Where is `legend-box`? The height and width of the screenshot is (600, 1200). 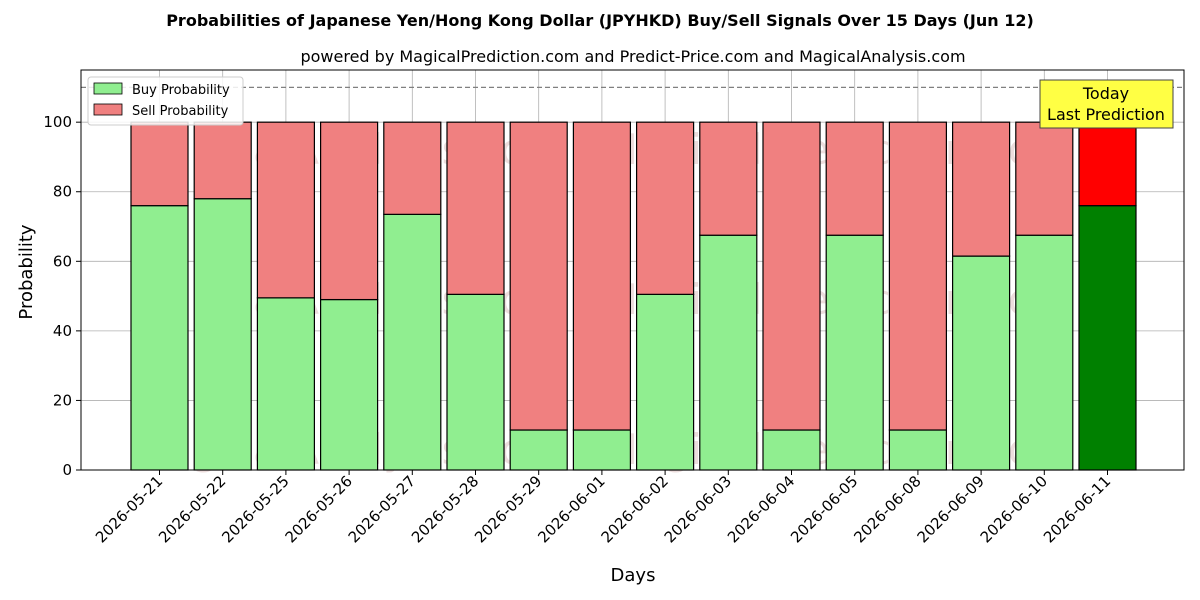
legend-box is located at coordinates (165, 101).